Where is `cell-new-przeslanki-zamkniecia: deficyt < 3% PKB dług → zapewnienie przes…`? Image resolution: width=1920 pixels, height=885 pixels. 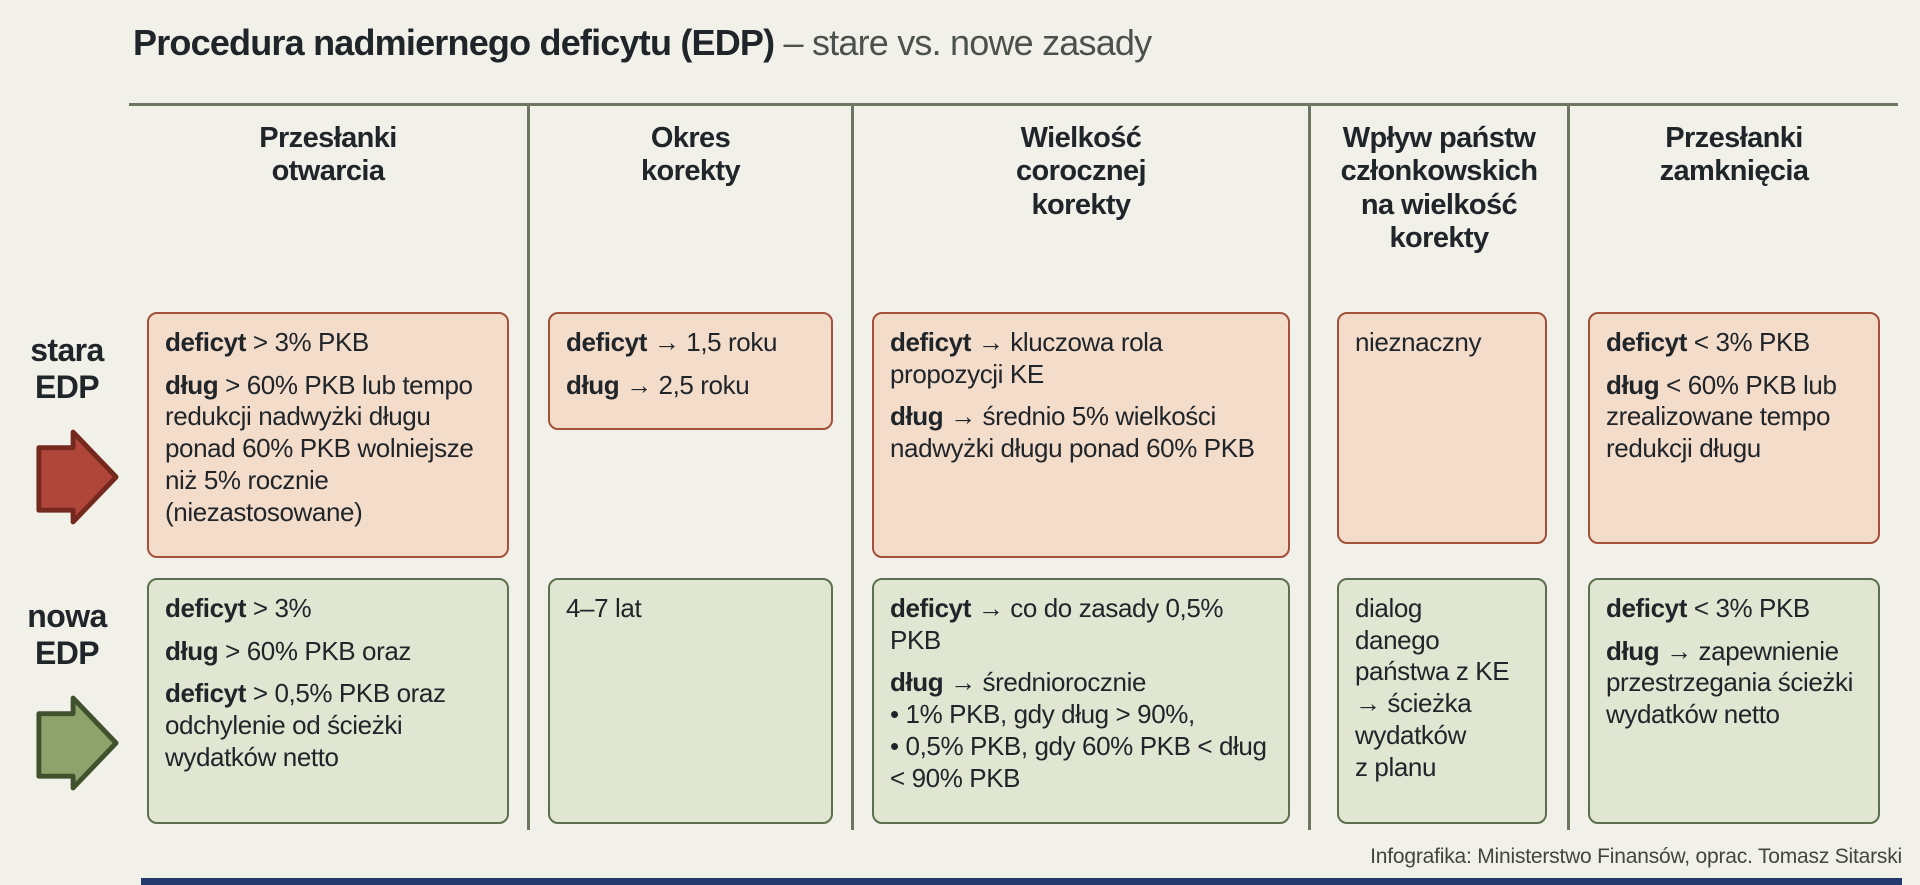 cell-new-przeslanki-zamkniecia: deficyt < 3% PKB dług → zapewnienie przes… is located at coordinates (1734, 701).